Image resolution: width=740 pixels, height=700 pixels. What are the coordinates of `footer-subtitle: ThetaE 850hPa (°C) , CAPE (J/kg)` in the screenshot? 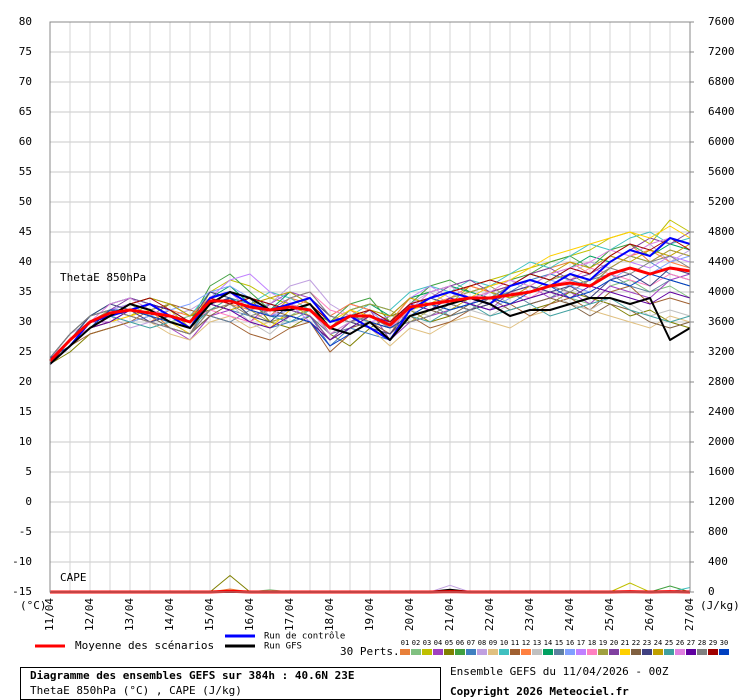 It's located at (136, 690).